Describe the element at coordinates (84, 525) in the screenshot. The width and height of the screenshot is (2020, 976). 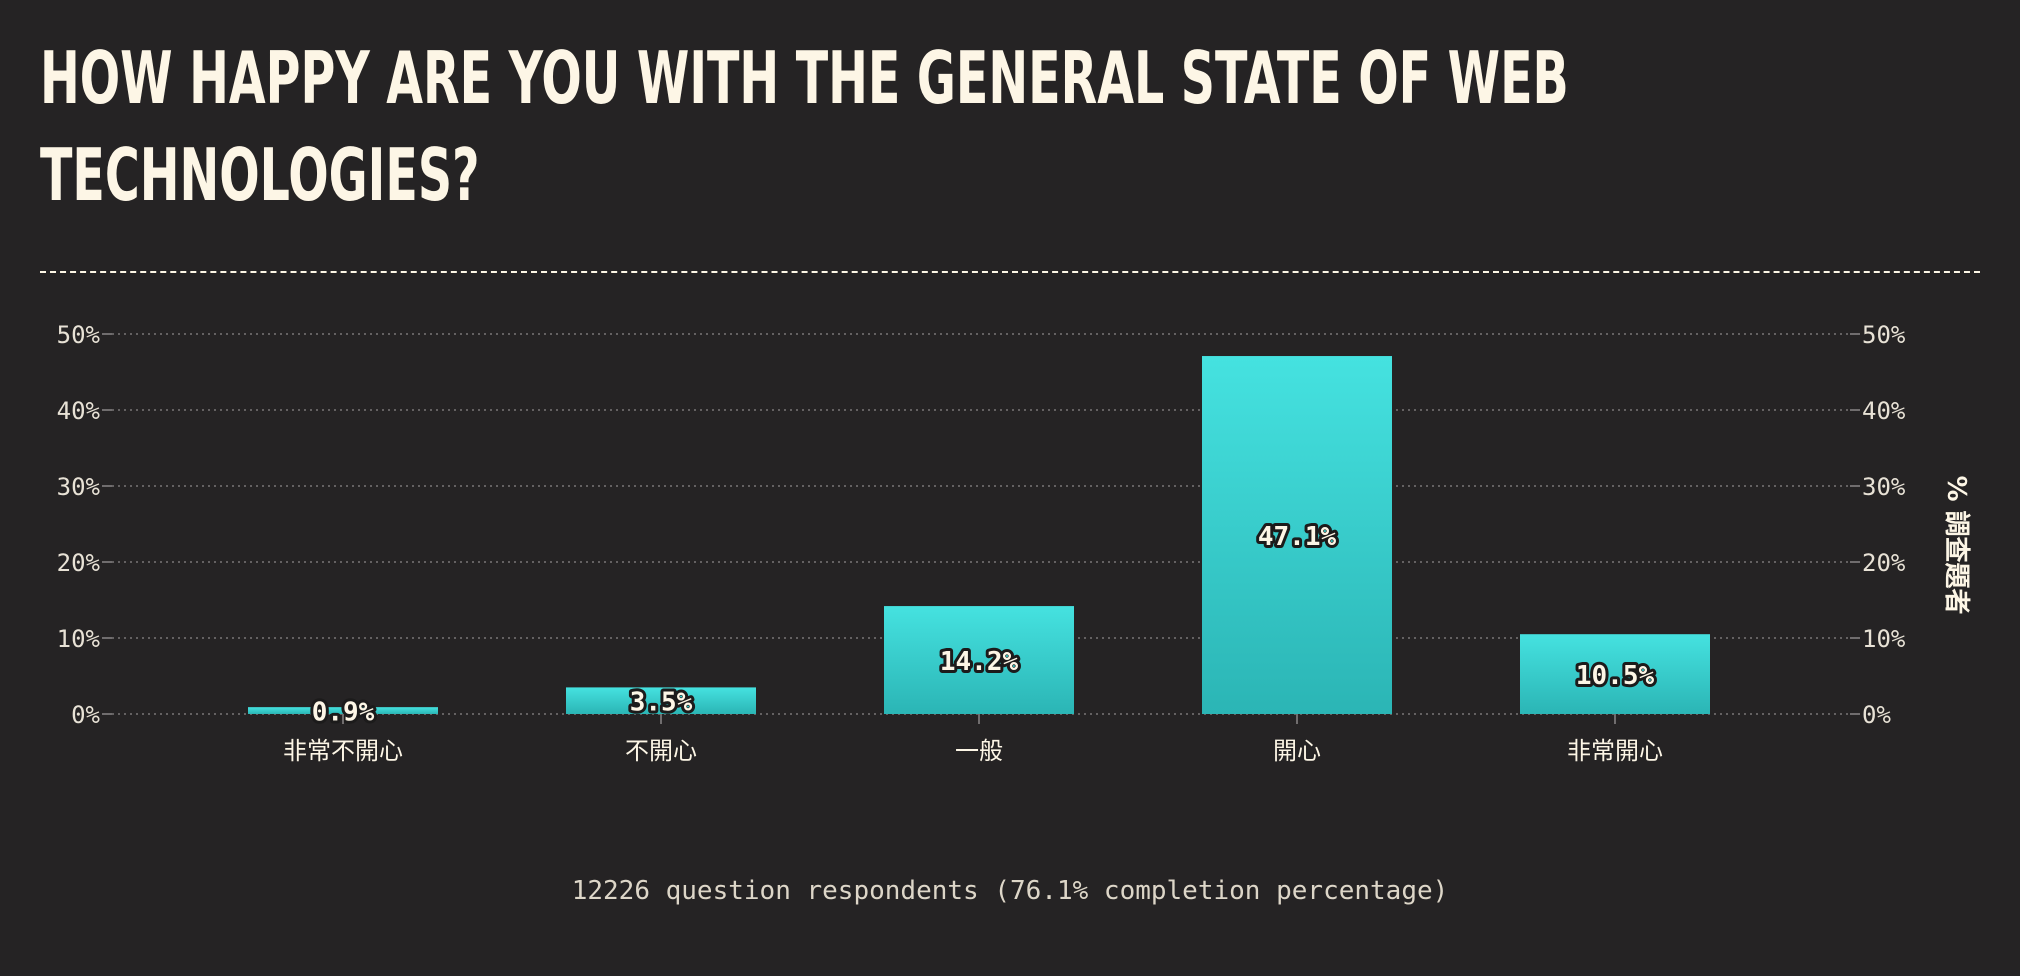
I see `left-y-axis: 0% 10% 20% 30% 40% 50%` at that location.